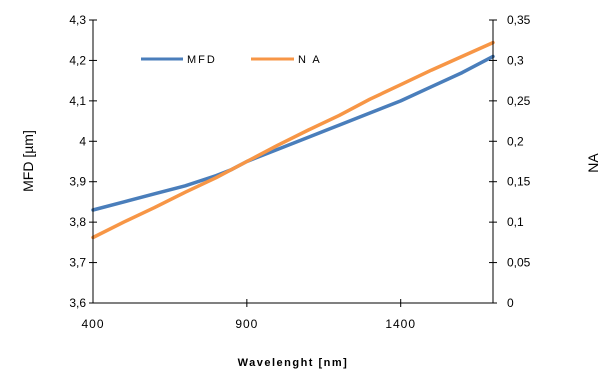 This screenshot has height=376, width=607. I want to click on y-left-tick-label: 3,6, so click(77, 303).